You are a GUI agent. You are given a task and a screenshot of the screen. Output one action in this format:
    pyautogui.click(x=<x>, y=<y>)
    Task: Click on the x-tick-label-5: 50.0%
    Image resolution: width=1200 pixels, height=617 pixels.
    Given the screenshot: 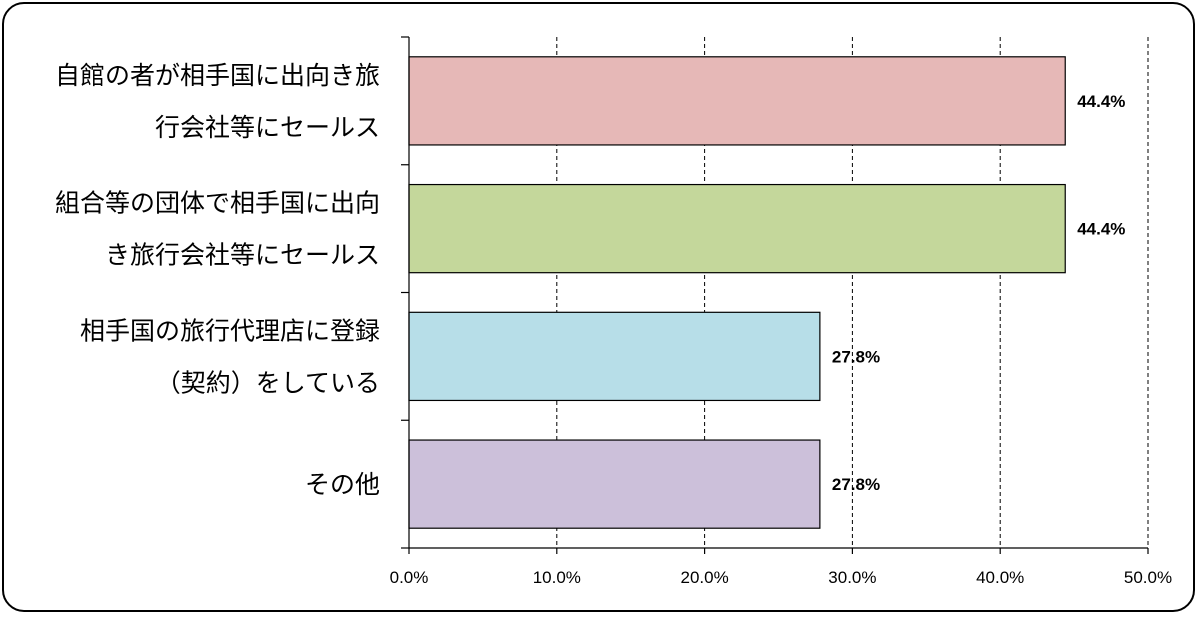 What is the action you would take?
    pyautogui.click(x=1148, y=577)
    